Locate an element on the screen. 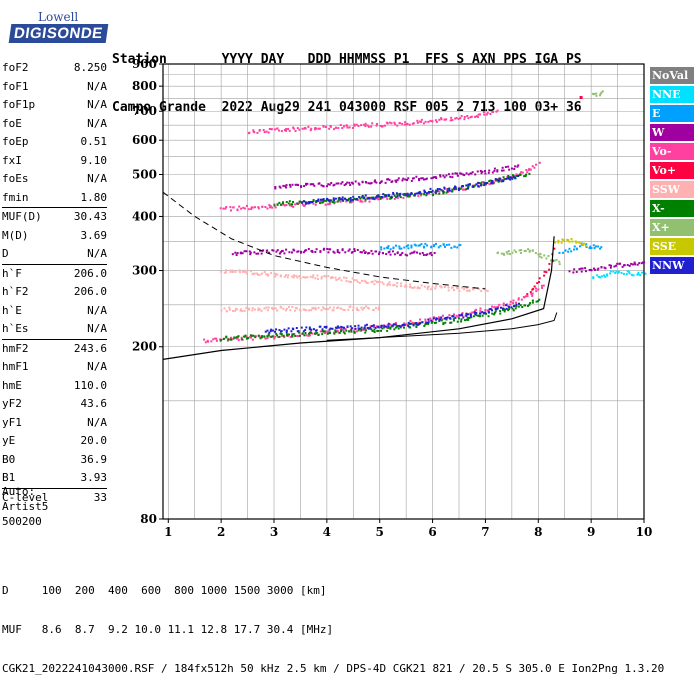  legend-item-nnw: NNW is located at coordinates (672, 265).